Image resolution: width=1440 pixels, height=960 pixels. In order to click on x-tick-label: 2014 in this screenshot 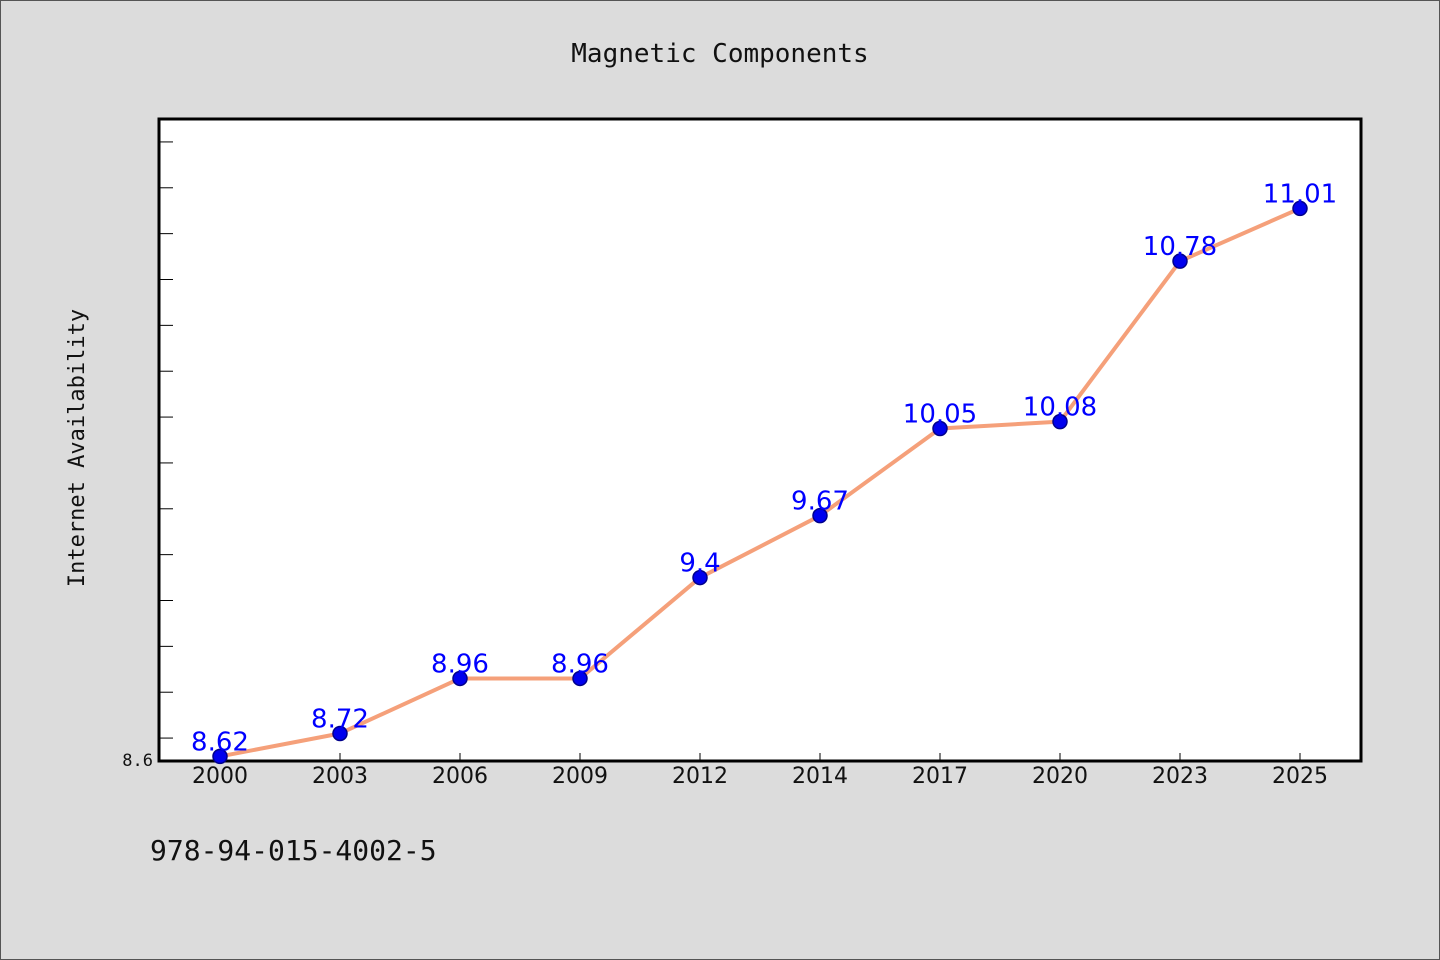, I will do `click(820, 776)`.